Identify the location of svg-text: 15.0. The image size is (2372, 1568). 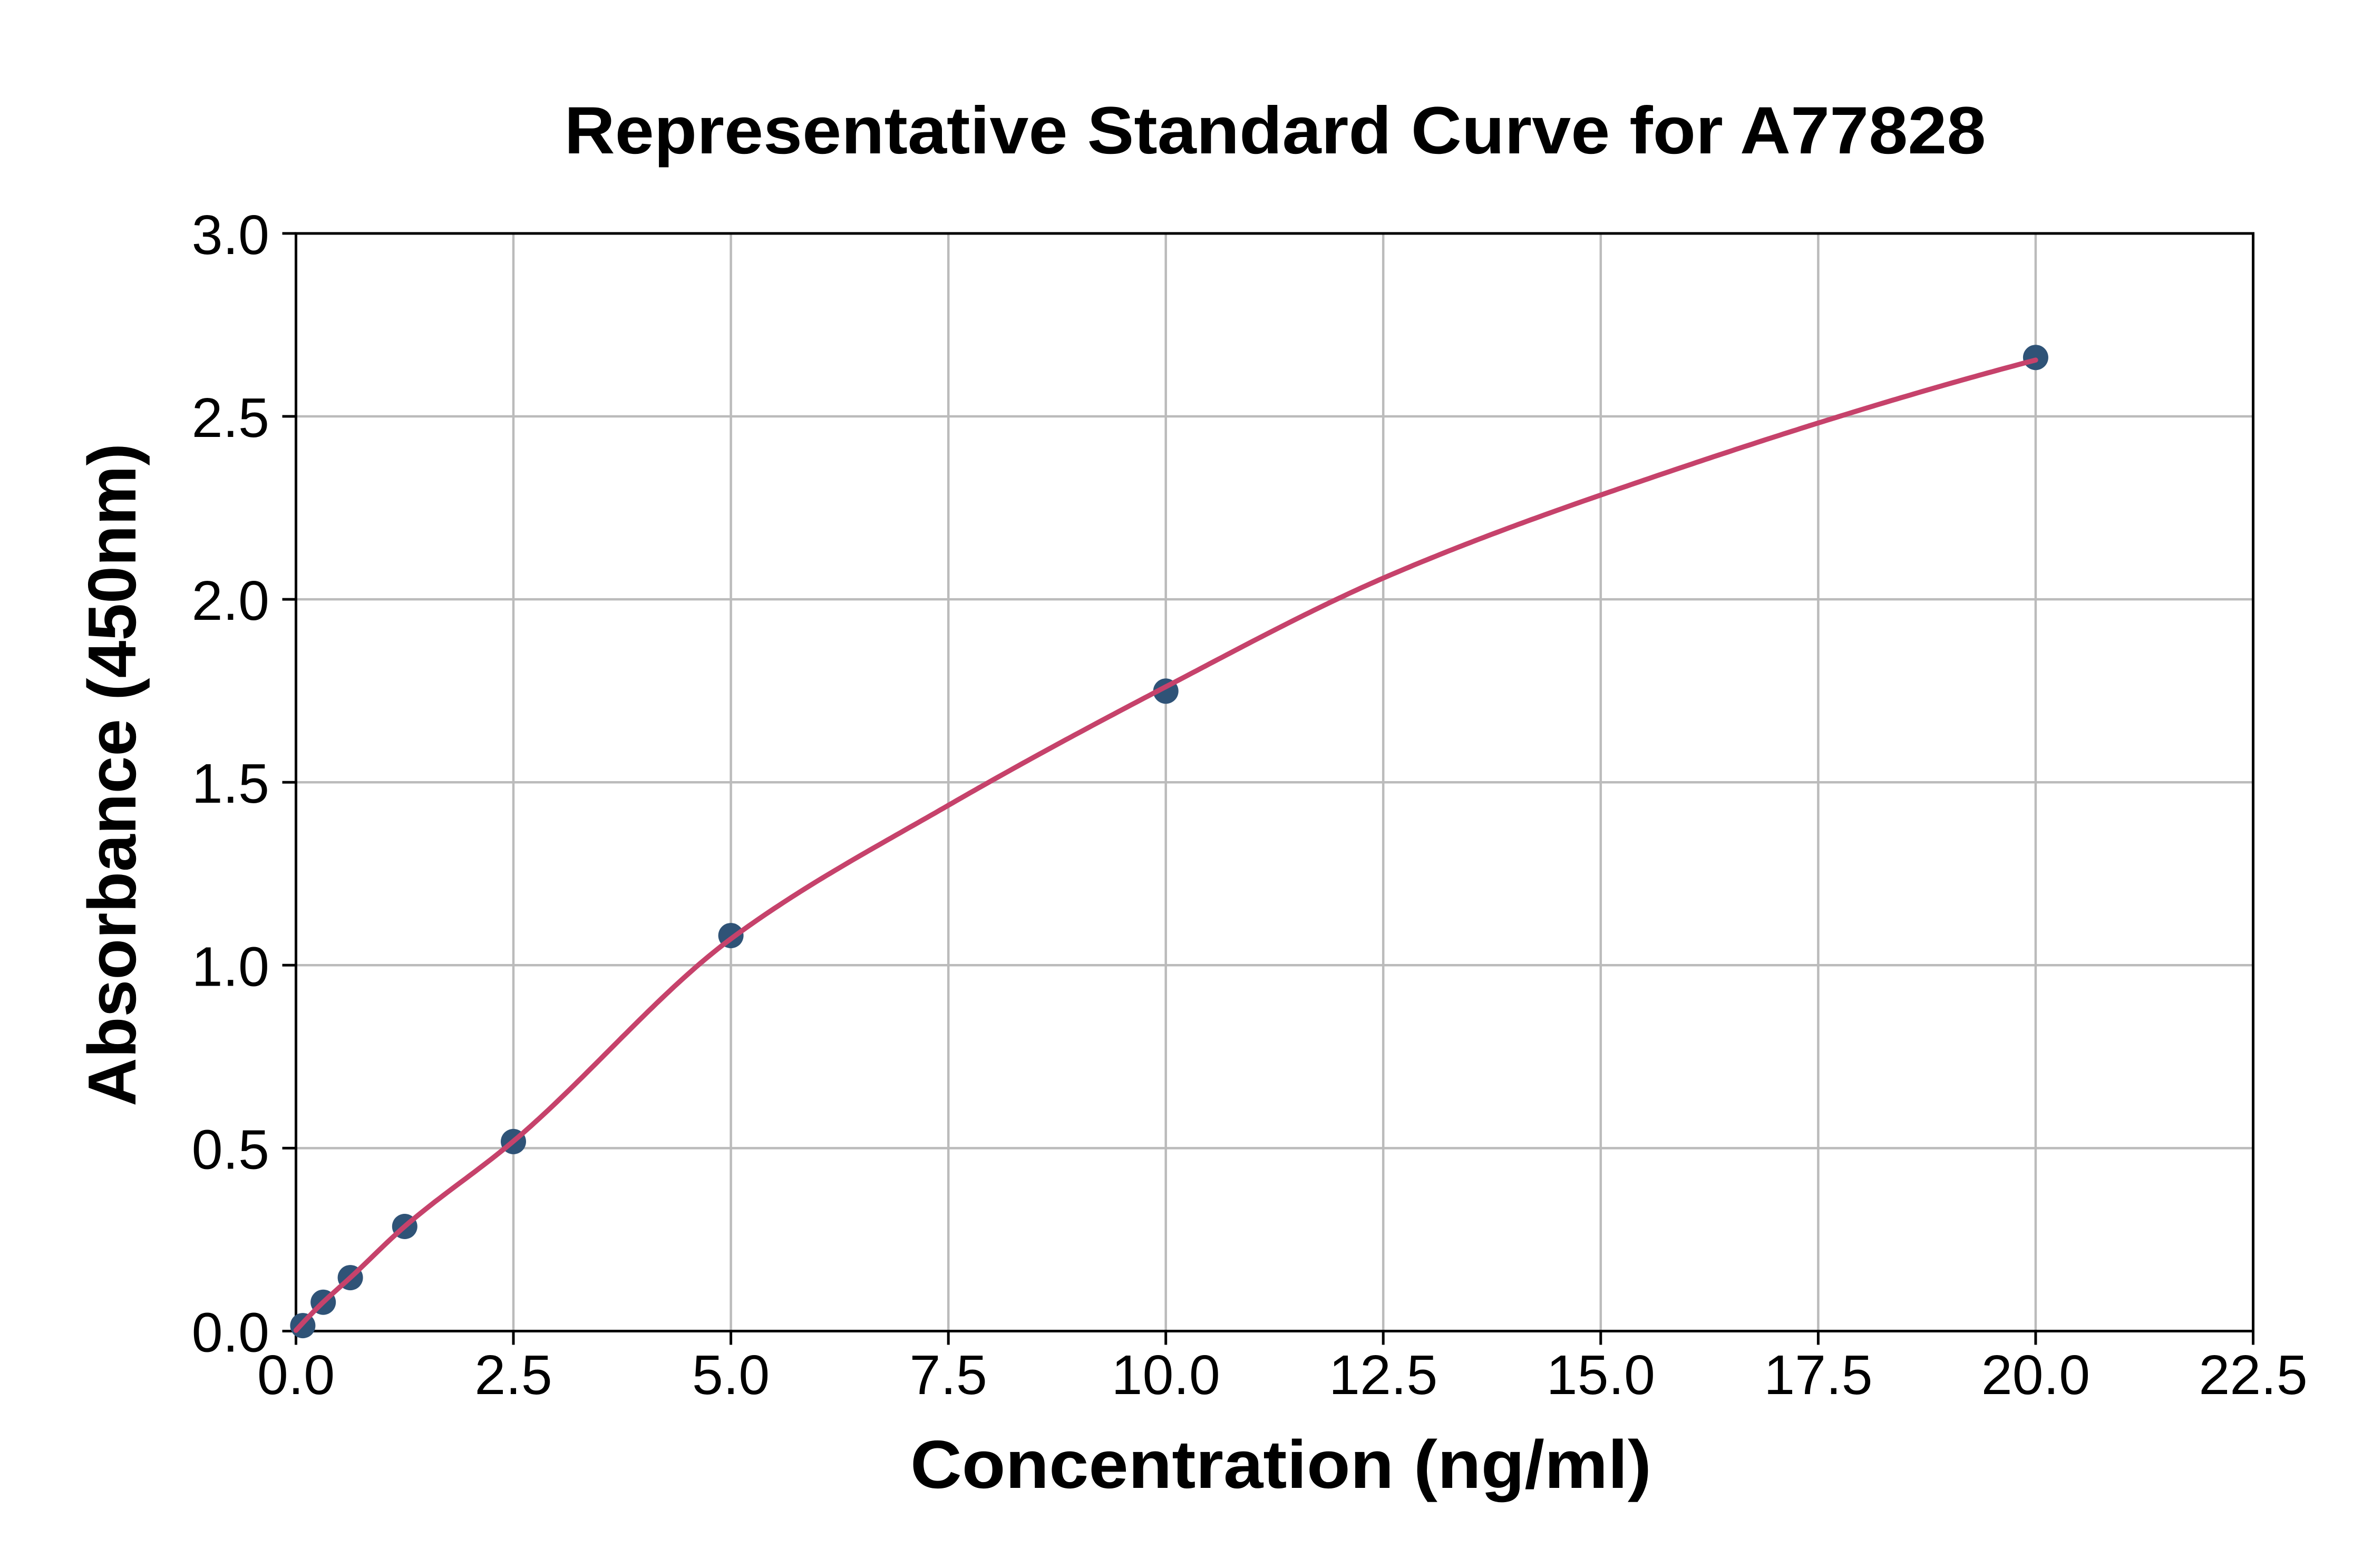
(1601, 1375).